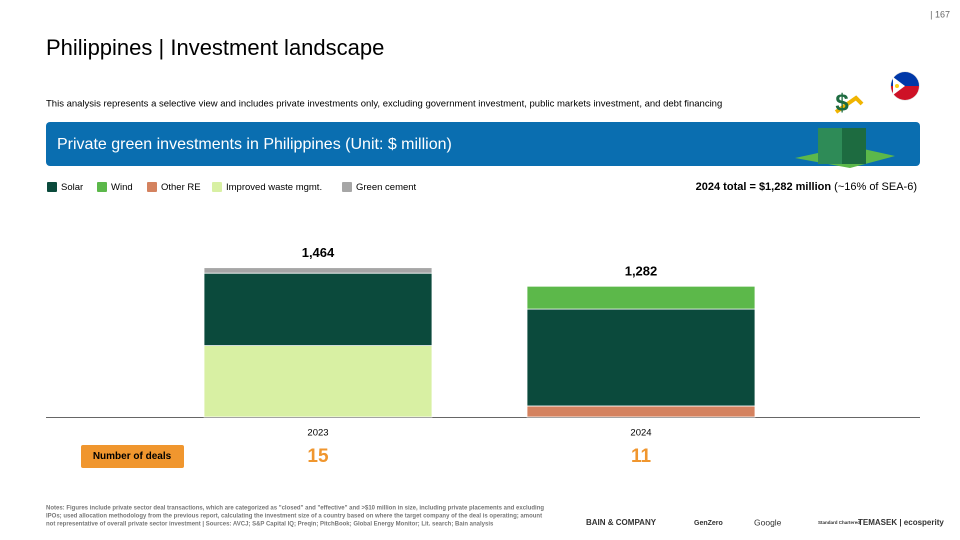 This screenshot has width=960, height=540. Describe the element at coordinates (905, 86) in the screenshot. I see `flag` at that location.